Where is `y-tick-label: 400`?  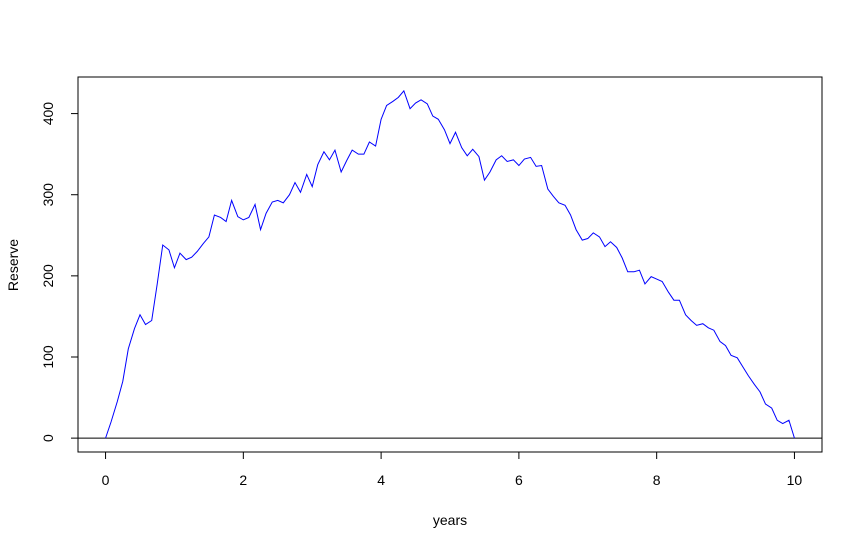
y-tick-label: 400 is located at coordinates (48, 114).